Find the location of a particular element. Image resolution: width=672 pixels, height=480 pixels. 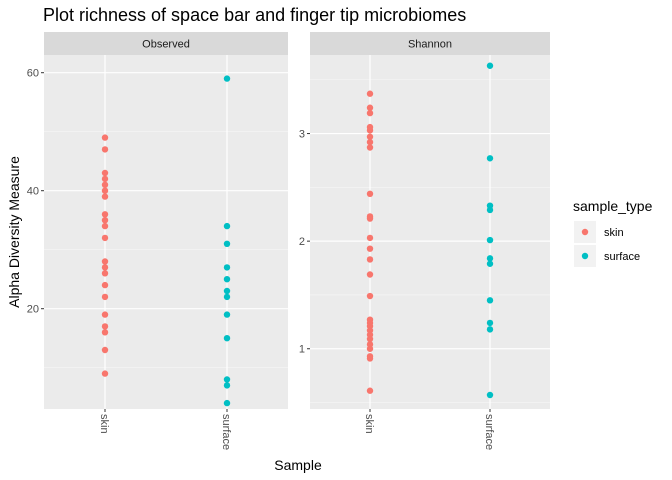

y-tick-label: 60 is located at coordinates (33, 74).